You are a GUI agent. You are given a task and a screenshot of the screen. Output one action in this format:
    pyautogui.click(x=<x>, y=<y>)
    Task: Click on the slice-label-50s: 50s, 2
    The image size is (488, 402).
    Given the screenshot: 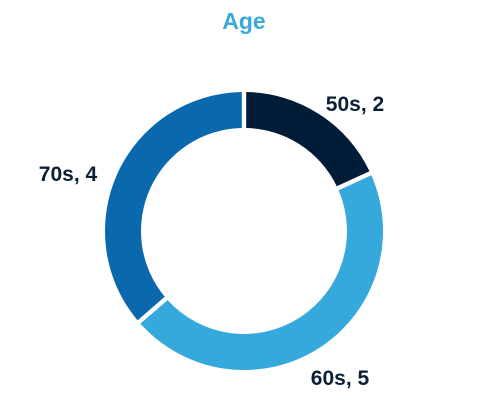 What is the action you would take?
    pyautogui.click(x=355, y=104)
    